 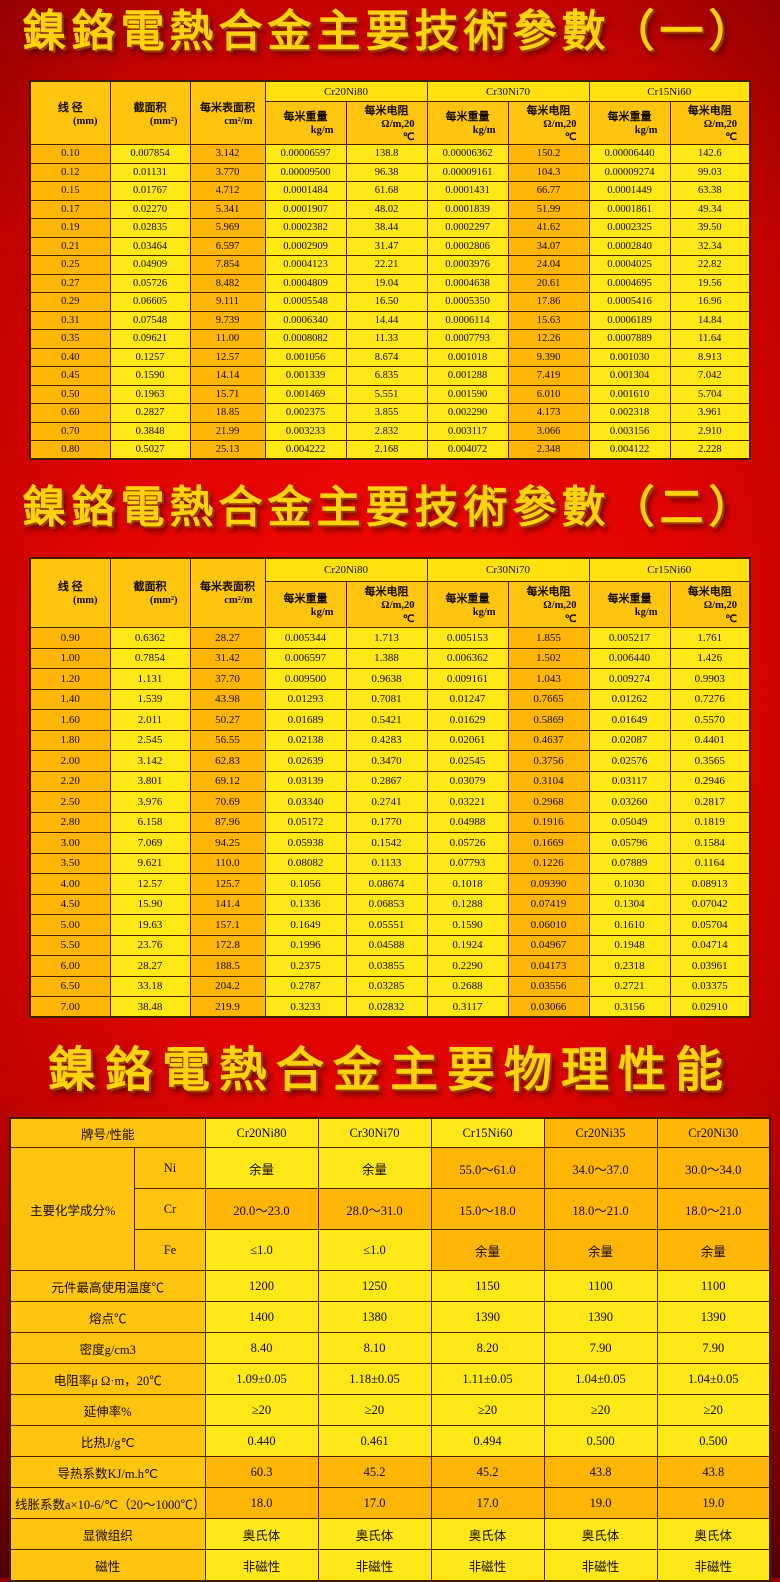 I want to click on cell: 19.63, so click(x=150, y=925).